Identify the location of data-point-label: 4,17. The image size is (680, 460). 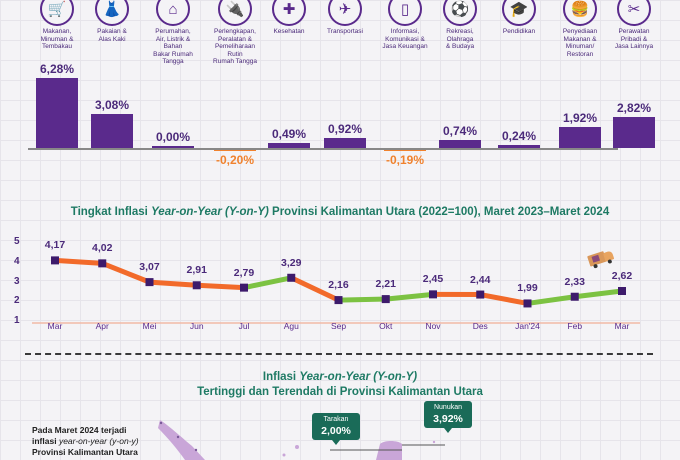
(55, 245).